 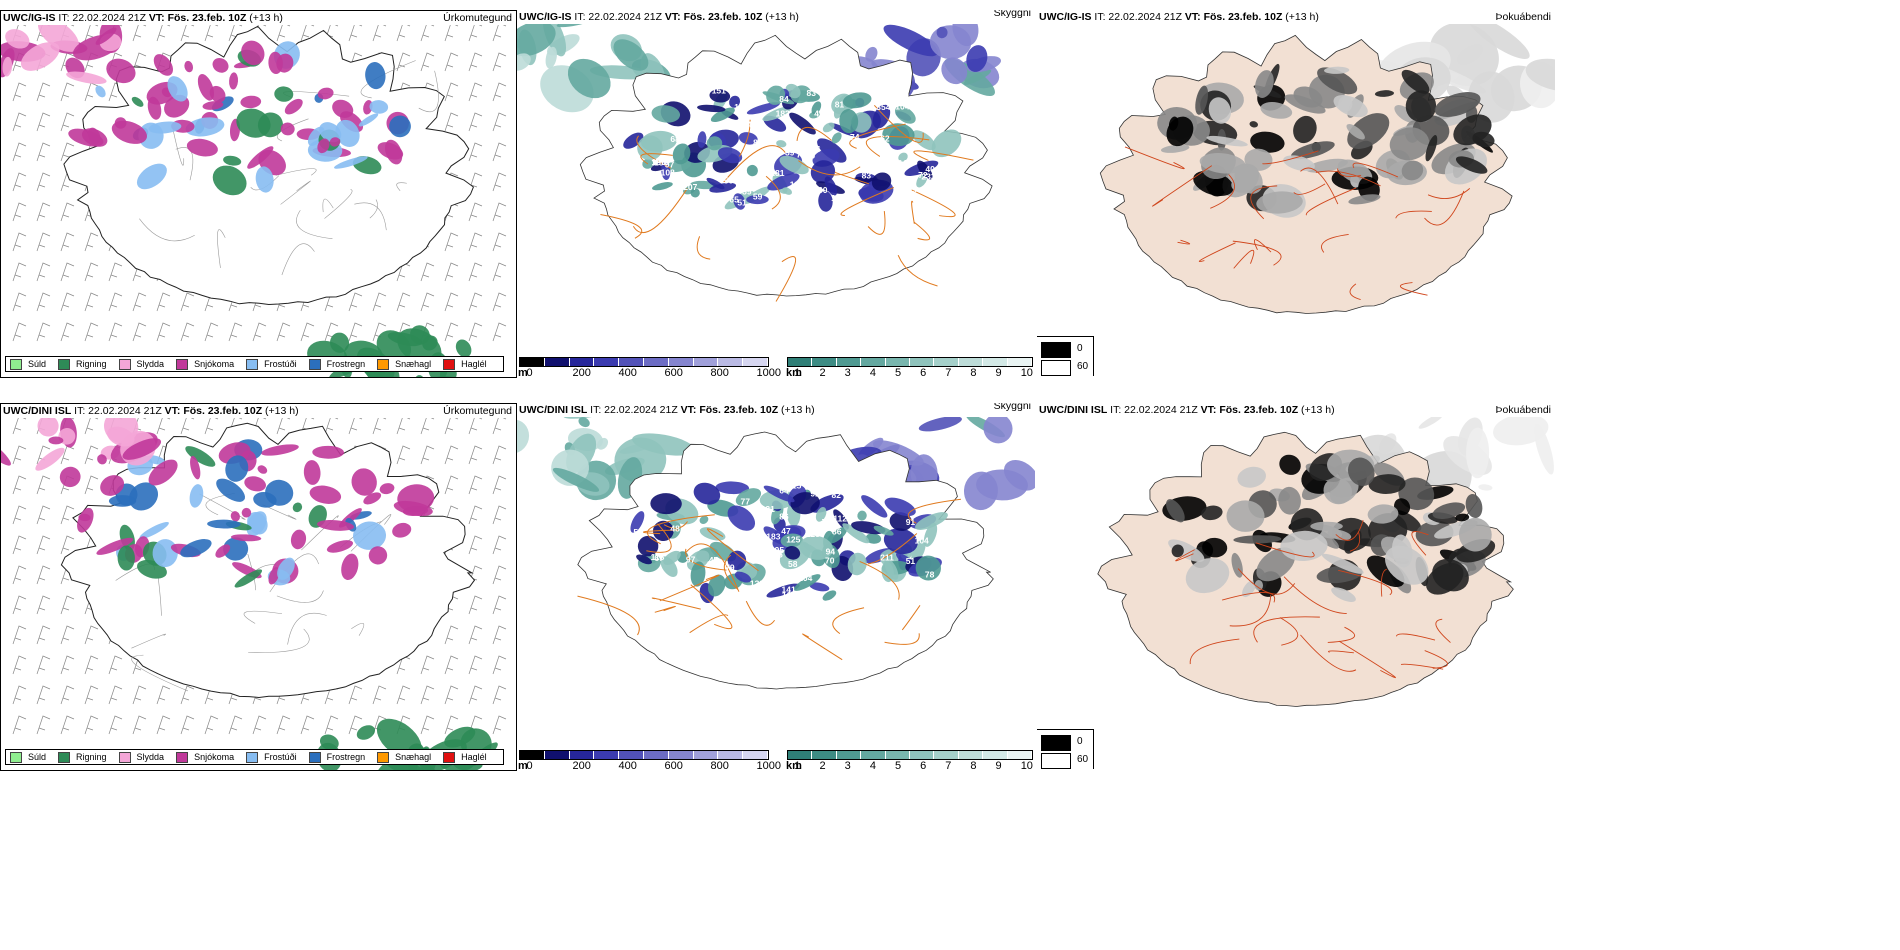 I want to click on ceiling-colorbar: m 0 200 400 600 800 1000, so click(x=649, y=759).